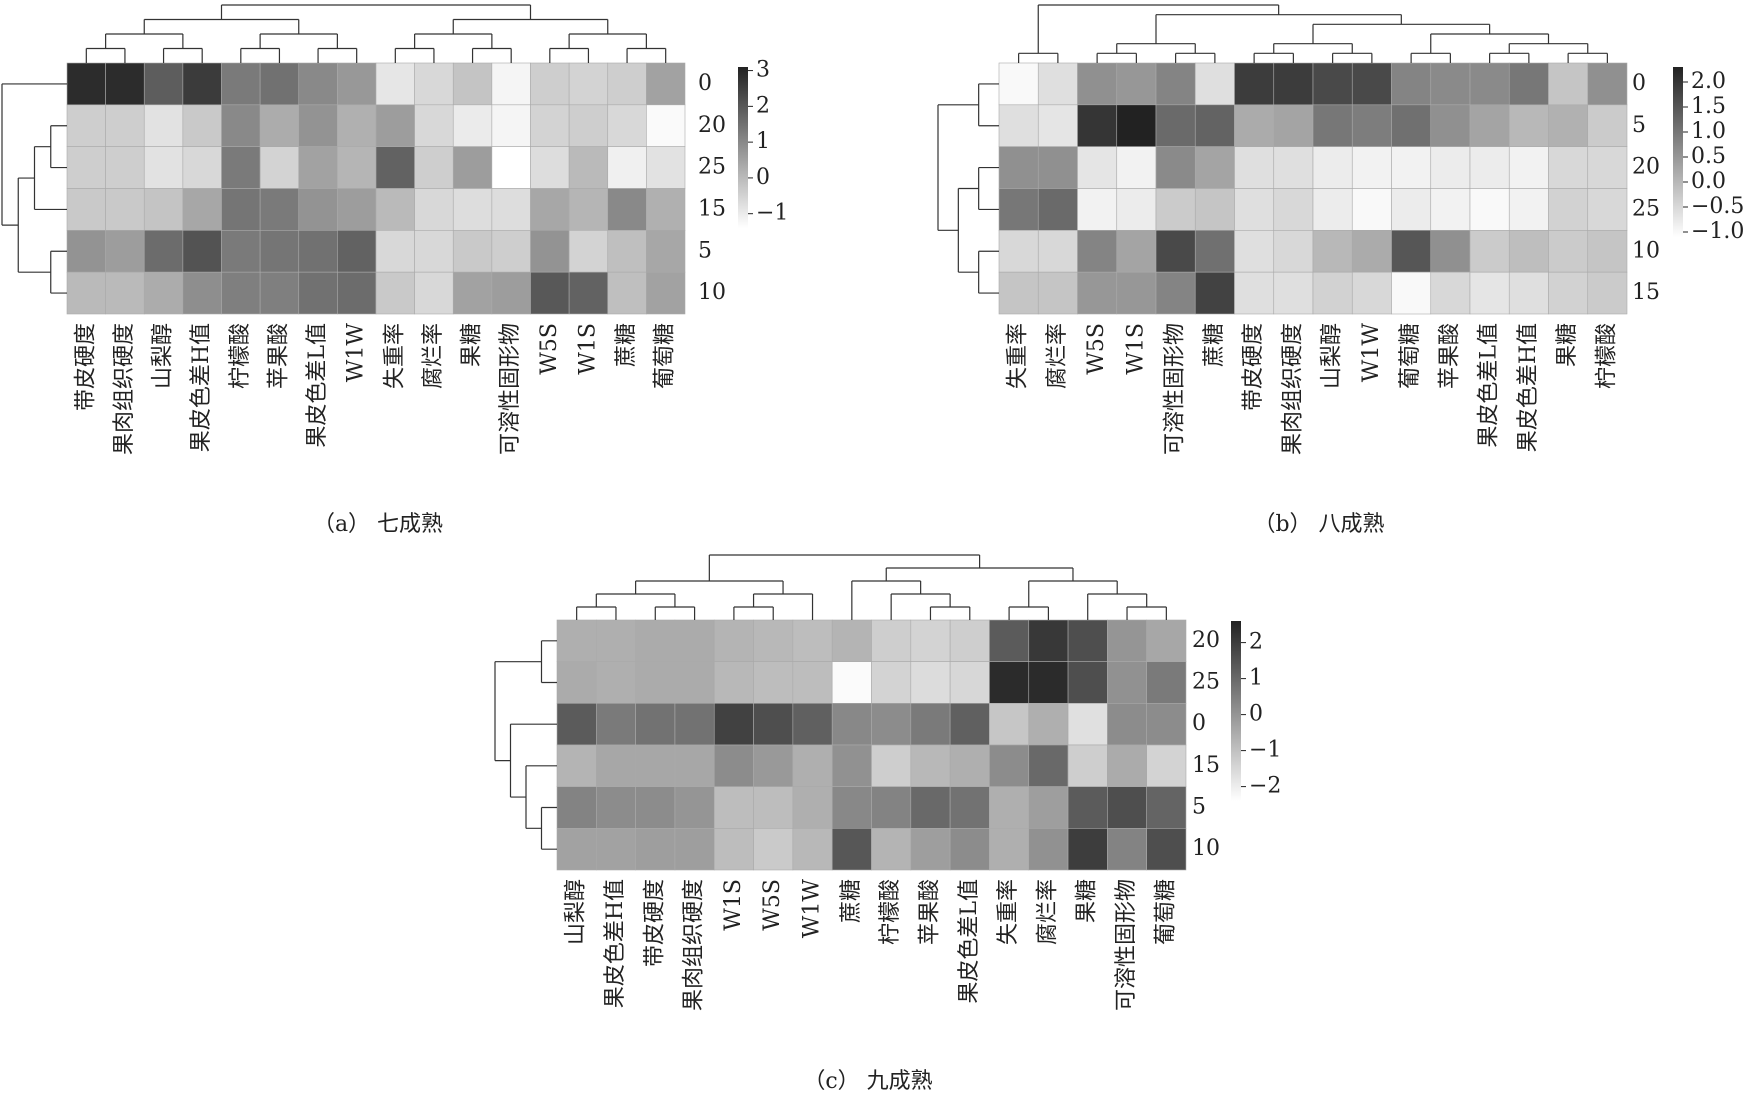  I want to click on column-label: 山梨醇, so click(163, 356).